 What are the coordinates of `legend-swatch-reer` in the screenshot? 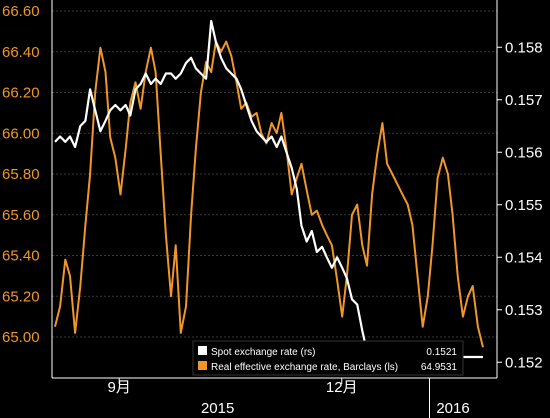 It's located at (202, 365).